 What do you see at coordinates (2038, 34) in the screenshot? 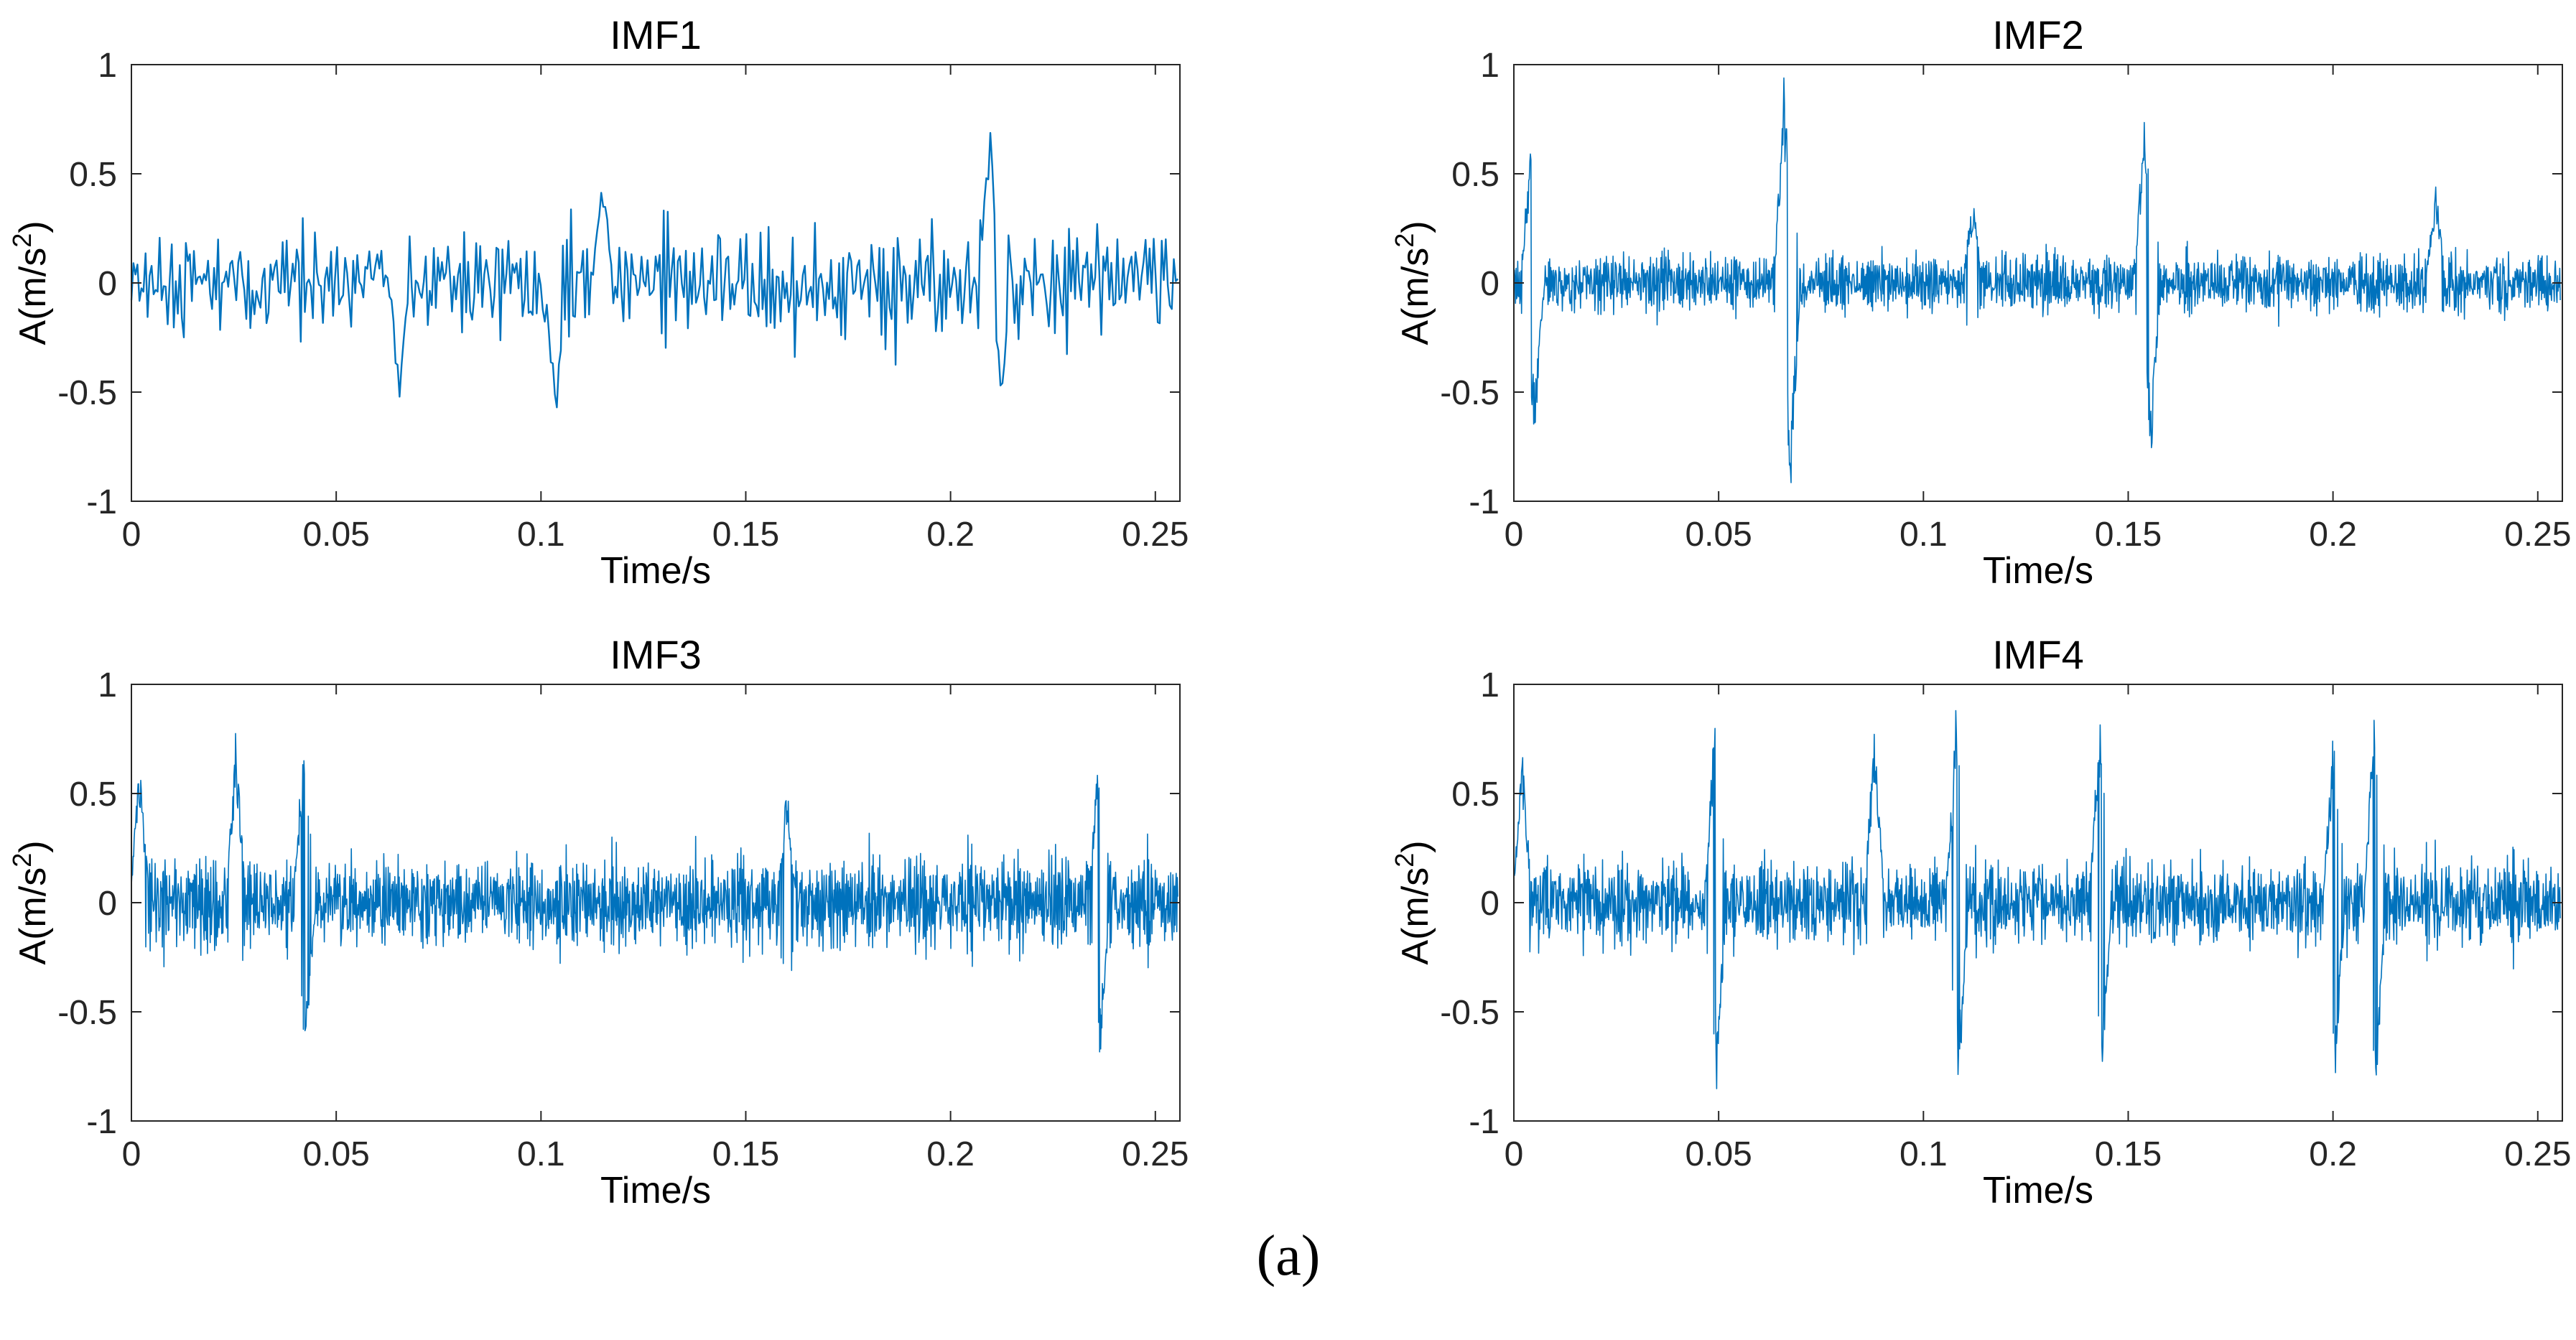
I see `panel-title: IMF2` at bounding box center [2038, 34].